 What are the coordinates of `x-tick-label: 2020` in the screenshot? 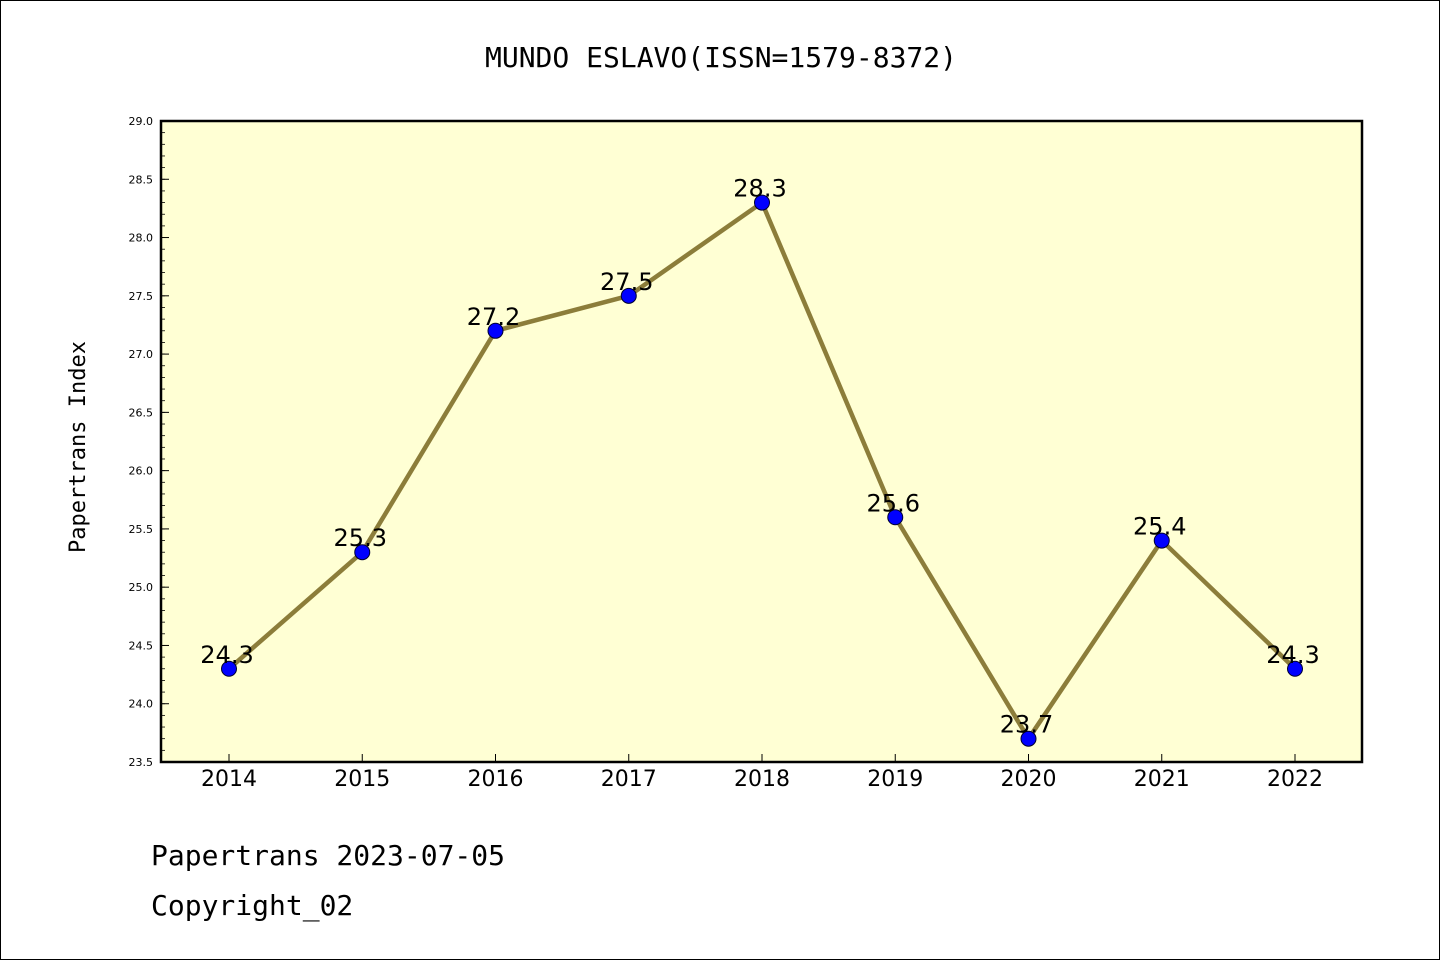 It's located at (1029, 779).